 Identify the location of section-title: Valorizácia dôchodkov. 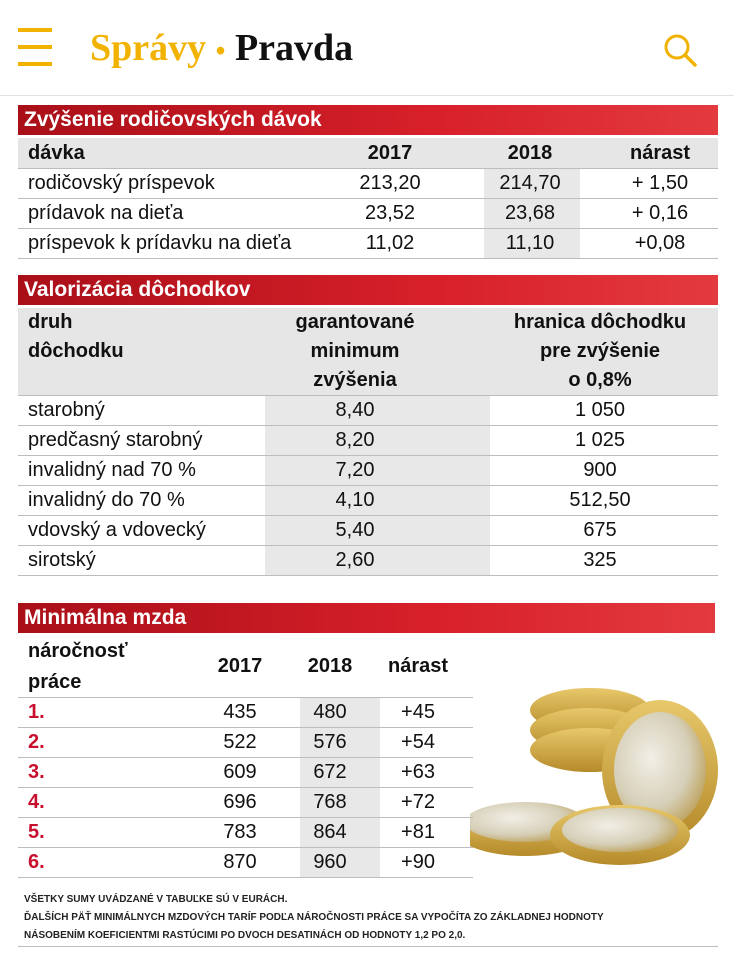
(368, 290).